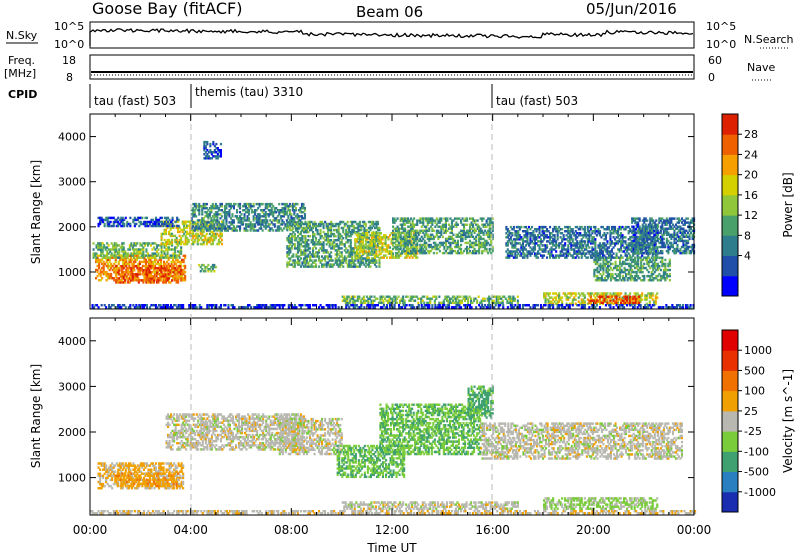 This screenshot has height=559, width=800. I want to click on freq-left-tick-bottom: 8, so click(69, 77).